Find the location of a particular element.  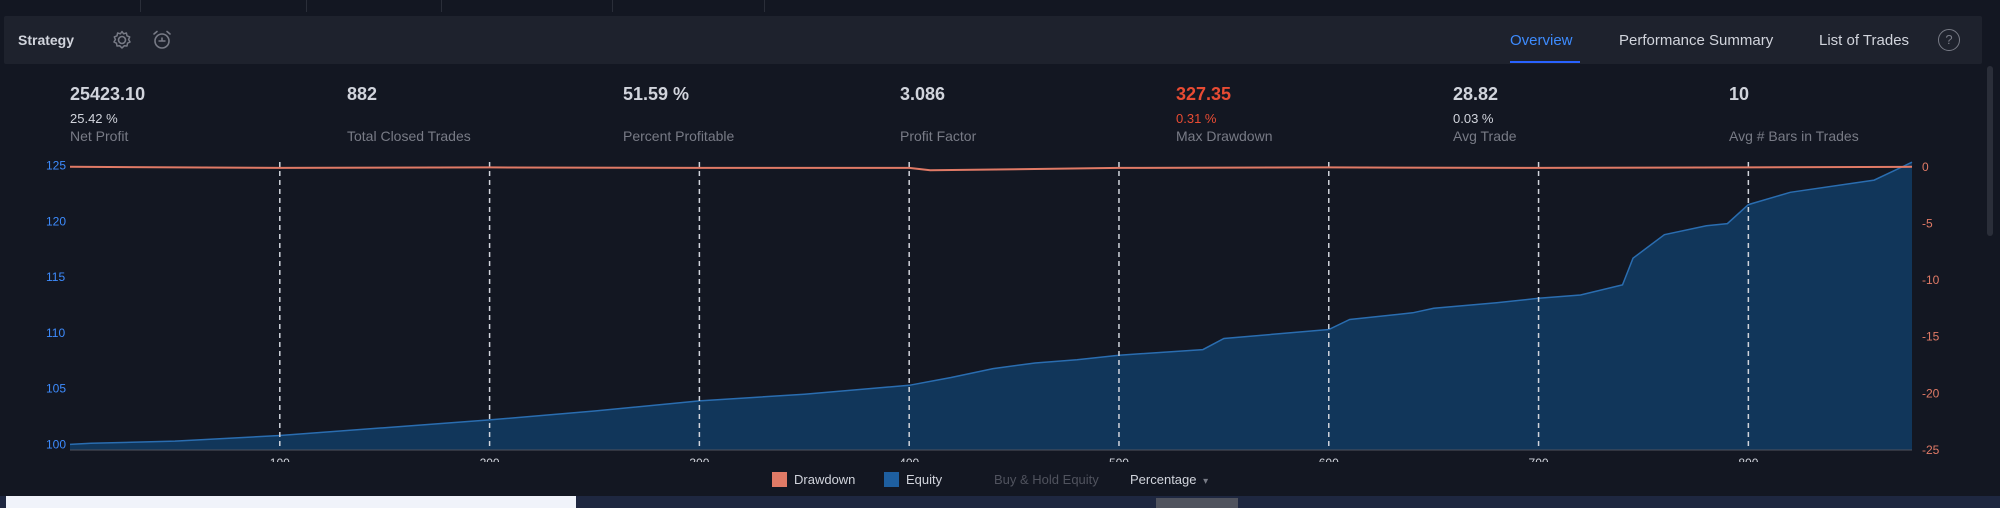

stat-max-drawdown: 327.35 0.31 % Max Drawdown is located at coordinates (1224, 114).